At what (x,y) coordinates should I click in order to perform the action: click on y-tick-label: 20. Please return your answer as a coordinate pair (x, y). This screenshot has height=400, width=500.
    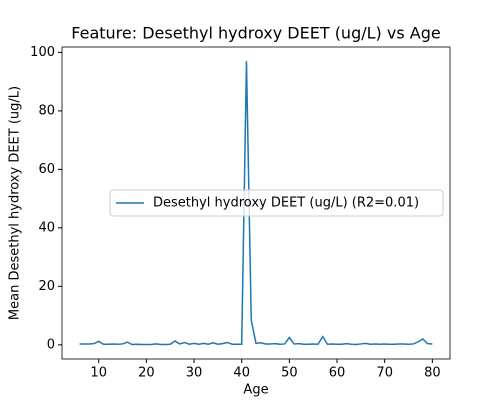
    Looking at the image, I should click on (46, 286).